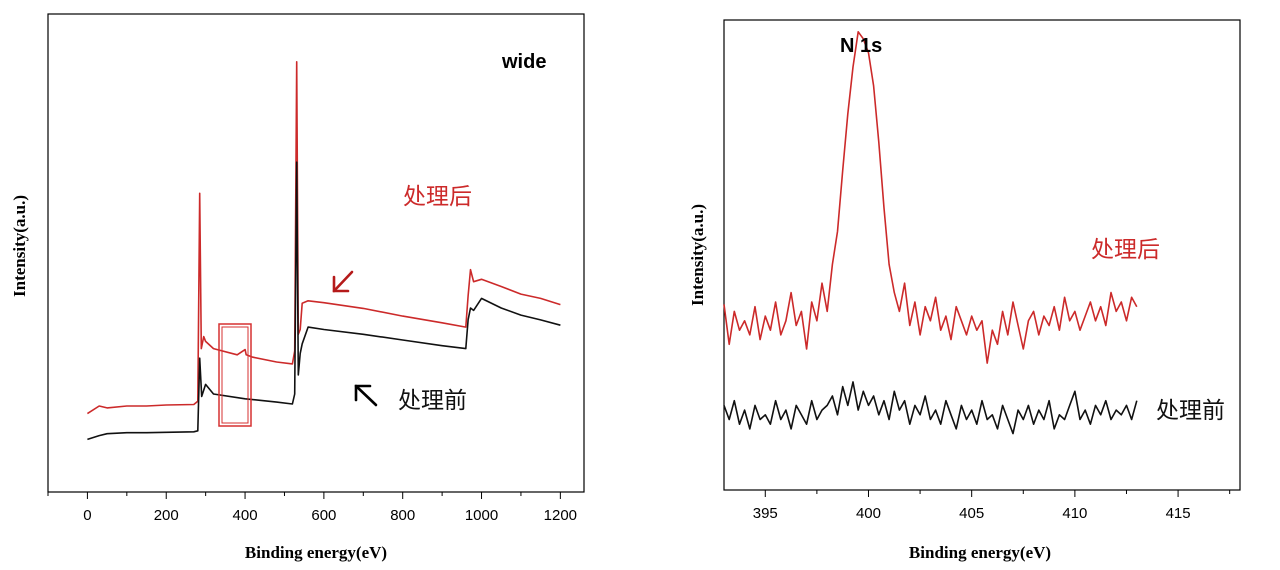 This screenshot has width=1280, height=570. I want to click on n1s-title: N 1s, so click(861, 46).